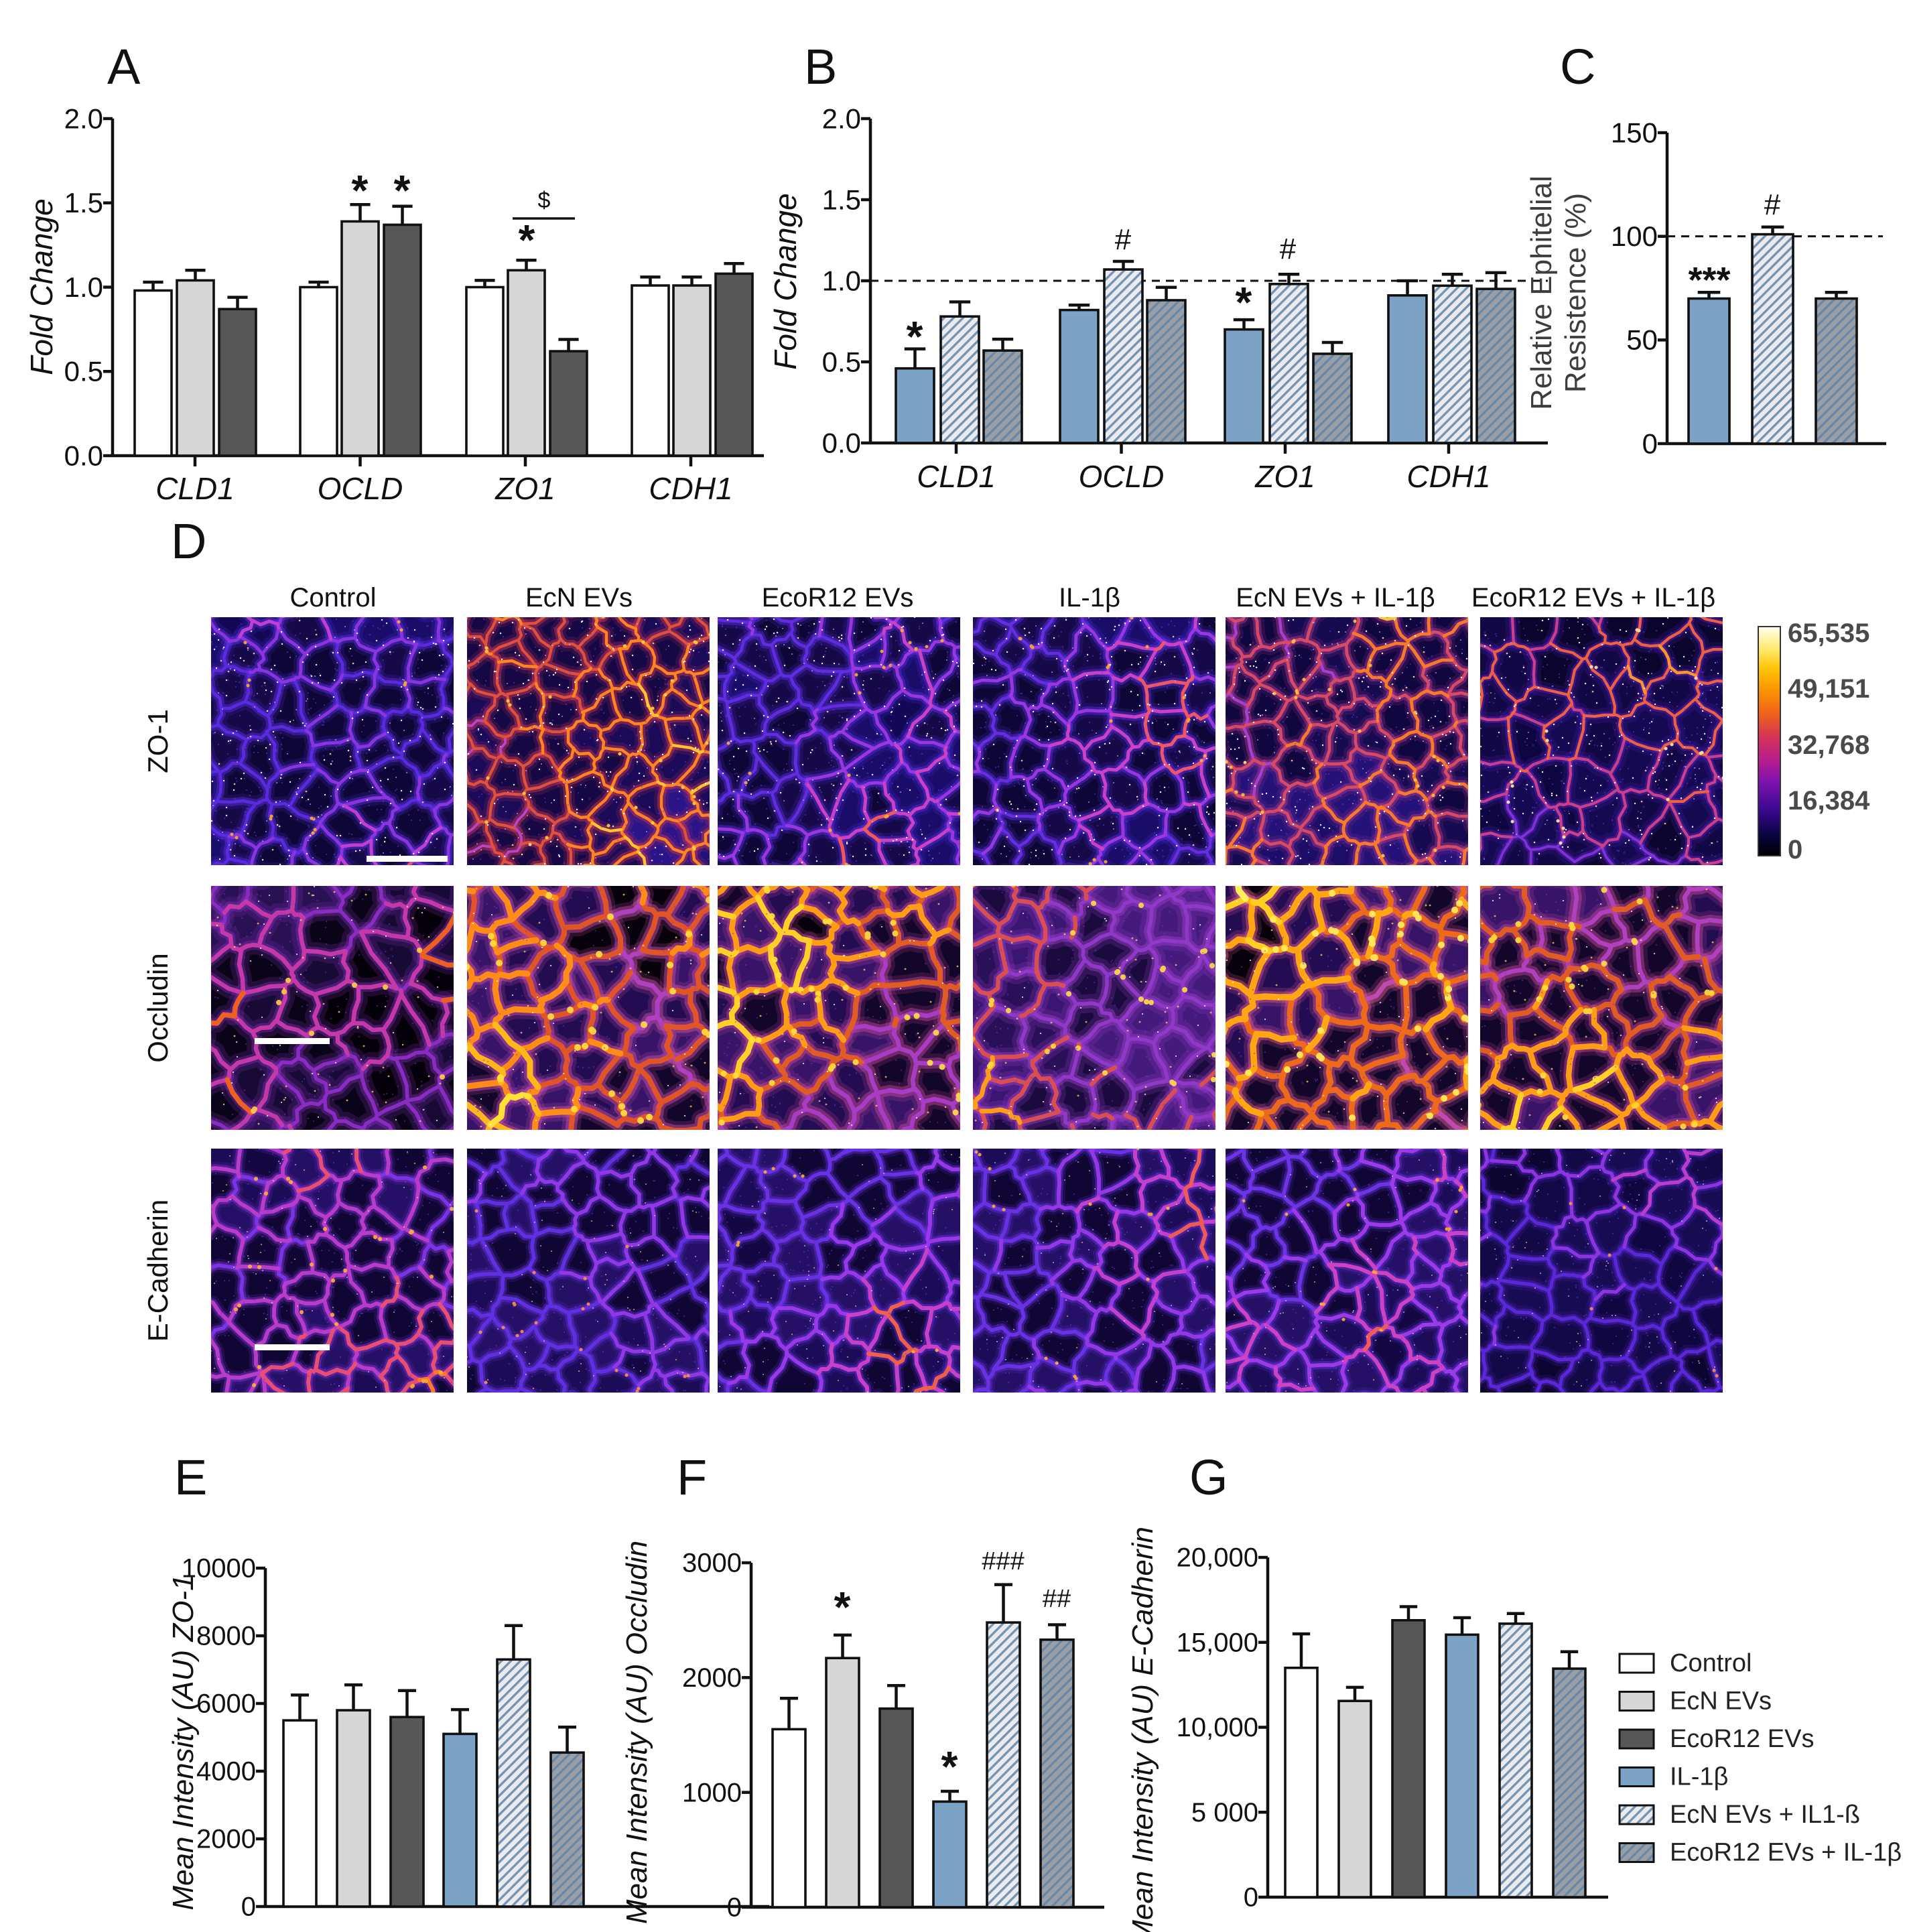  What do you see at coordinates (1634, 132) in the screenshot?
I see `svg-text: 150` at bounding box center [1634, 132].